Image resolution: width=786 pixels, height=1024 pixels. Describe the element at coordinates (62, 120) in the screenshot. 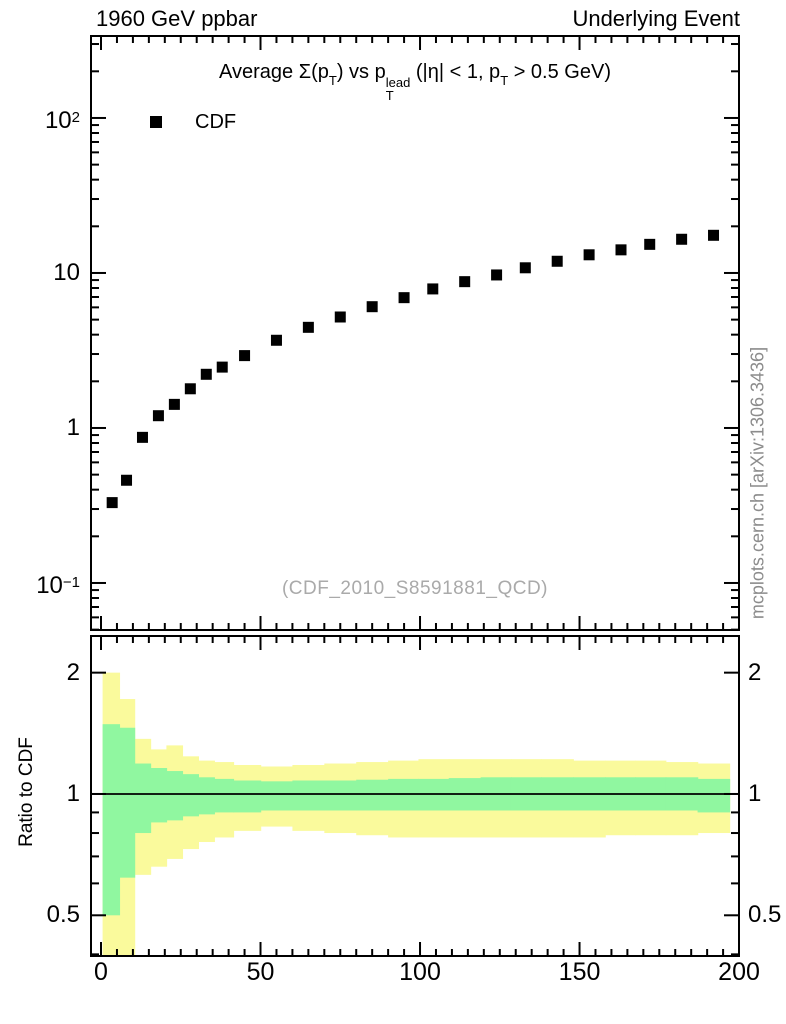

I see `y-tick-label: 10²` at that location.